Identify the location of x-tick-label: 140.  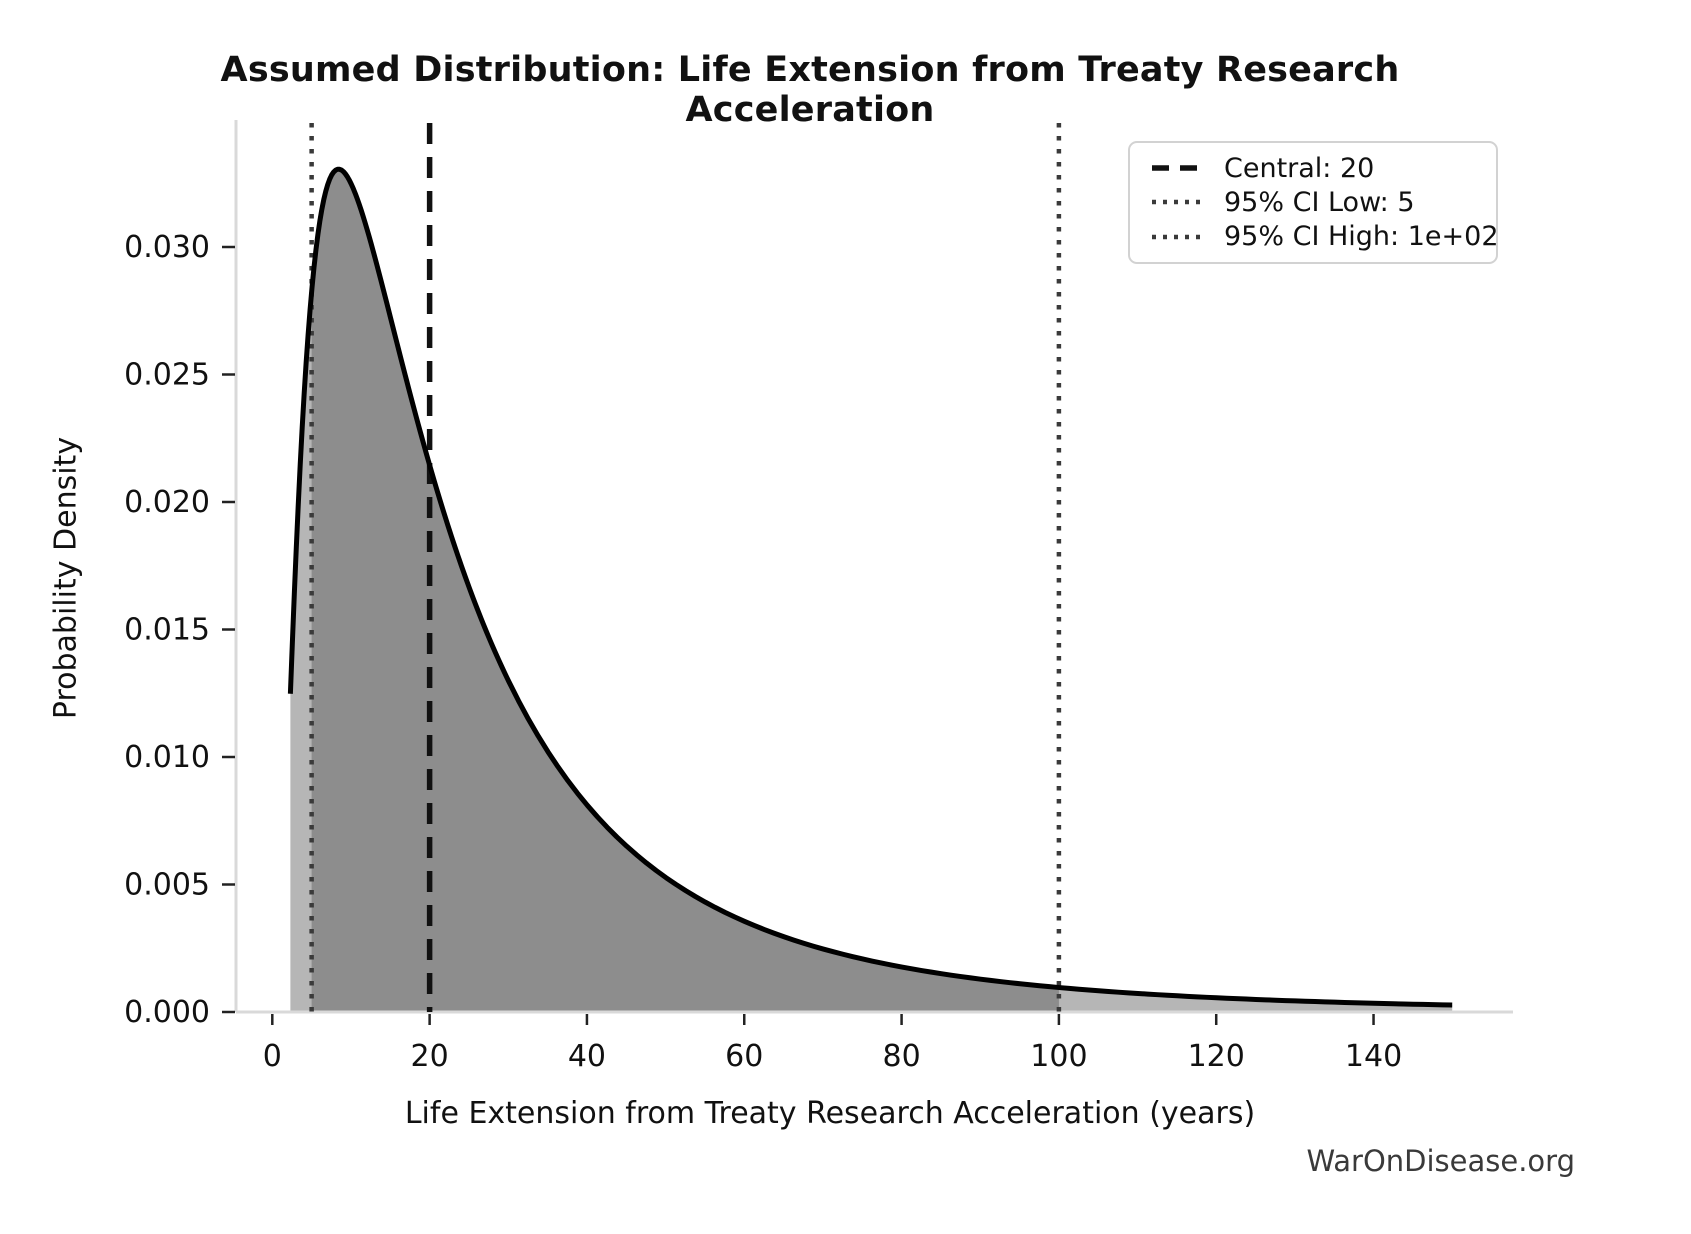
(1373, 1056).